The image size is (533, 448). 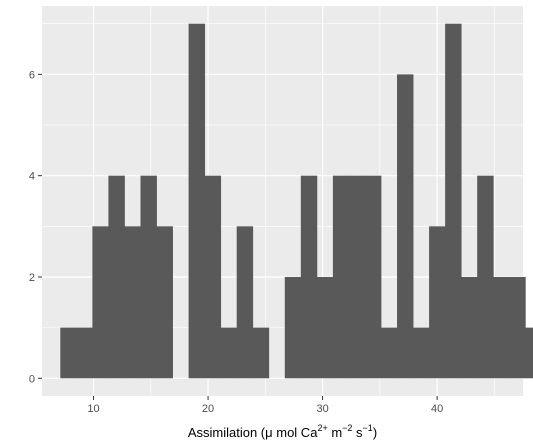 What do you see at coordinates (357, 432) in the screenshot?
I see `x-axis-title-s: s` at bounding box center [357, 432].